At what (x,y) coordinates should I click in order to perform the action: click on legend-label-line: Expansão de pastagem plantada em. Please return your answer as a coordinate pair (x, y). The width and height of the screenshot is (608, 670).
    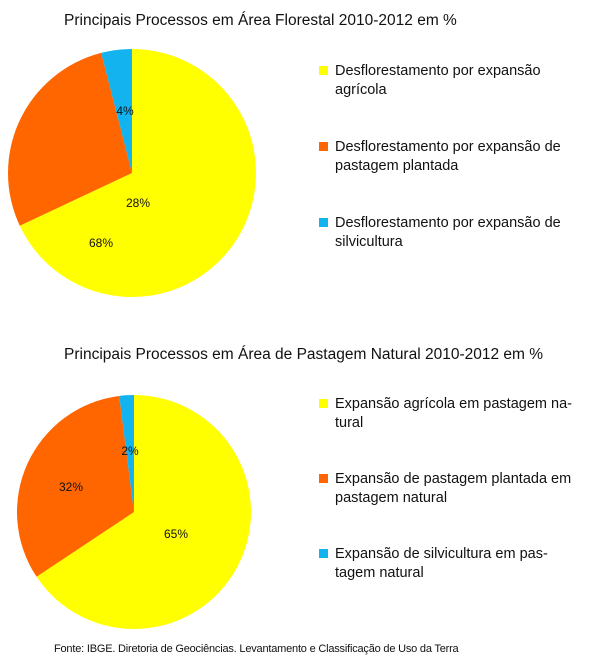
    Looking at the image, I should click on (453, 479).